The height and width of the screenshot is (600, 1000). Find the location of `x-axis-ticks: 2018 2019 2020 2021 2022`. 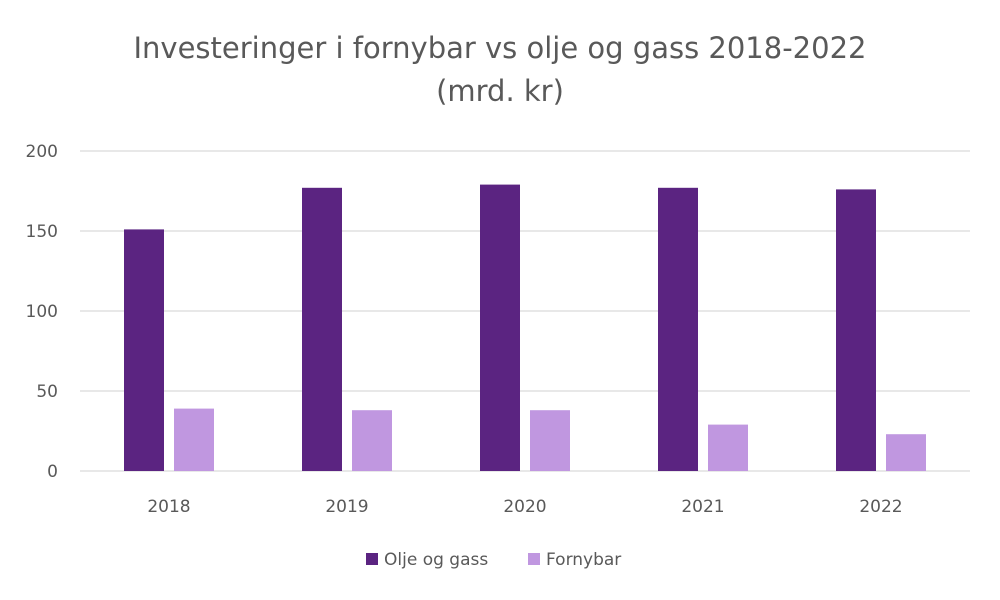

x-axis-ticks: 2018 2019 2020 2021 2022 is located at coordinates (524, 507).